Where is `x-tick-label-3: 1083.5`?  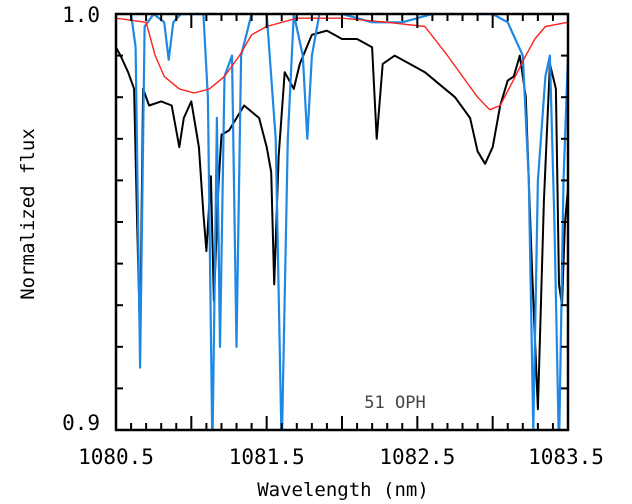
x-tick-label-3: 1083.5 is located at coordinates (566, 457).